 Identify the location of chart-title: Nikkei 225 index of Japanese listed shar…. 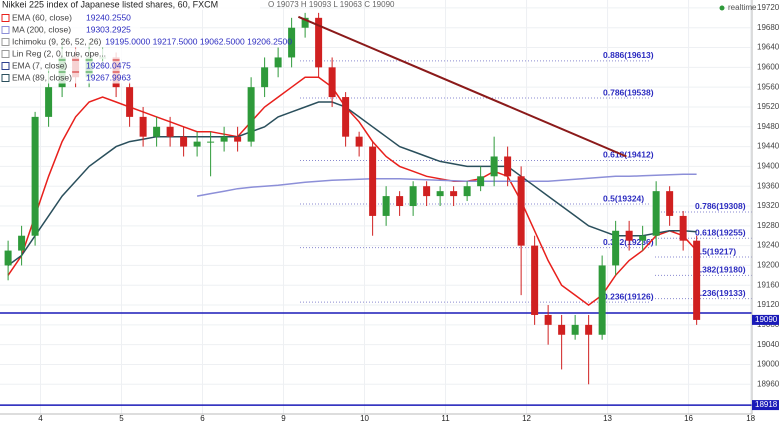
(110, 4).